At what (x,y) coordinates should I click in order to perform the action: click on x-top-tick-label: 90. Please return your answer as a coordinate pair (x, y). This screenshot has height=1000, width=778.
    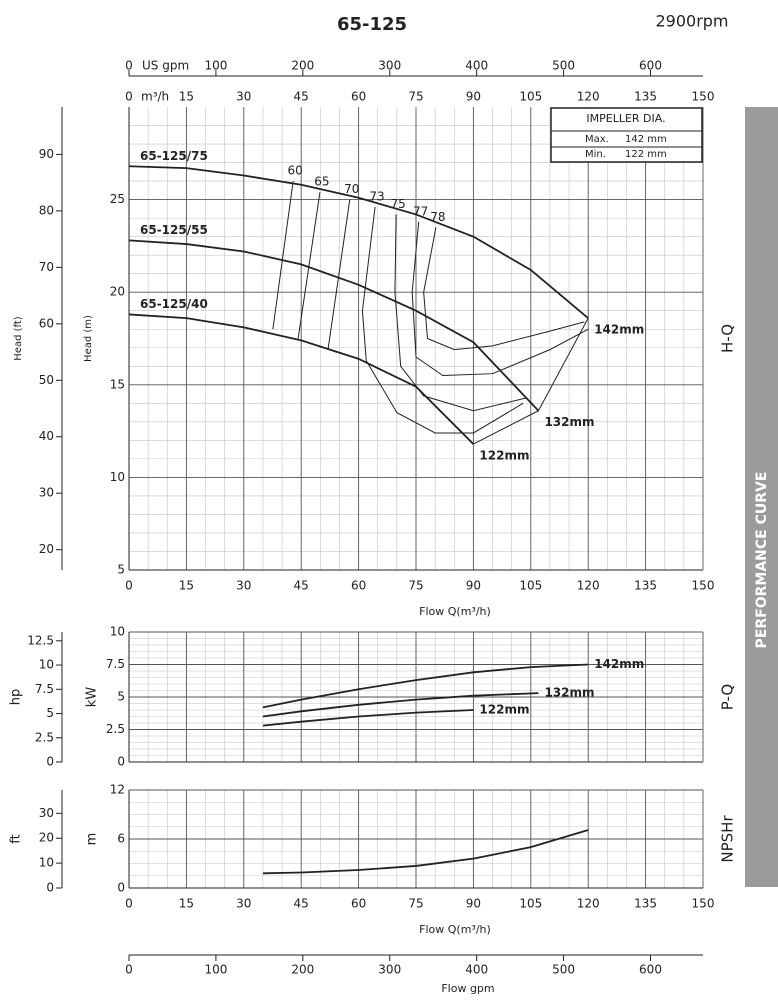
    Looking at the image, I should click on (473, 97).